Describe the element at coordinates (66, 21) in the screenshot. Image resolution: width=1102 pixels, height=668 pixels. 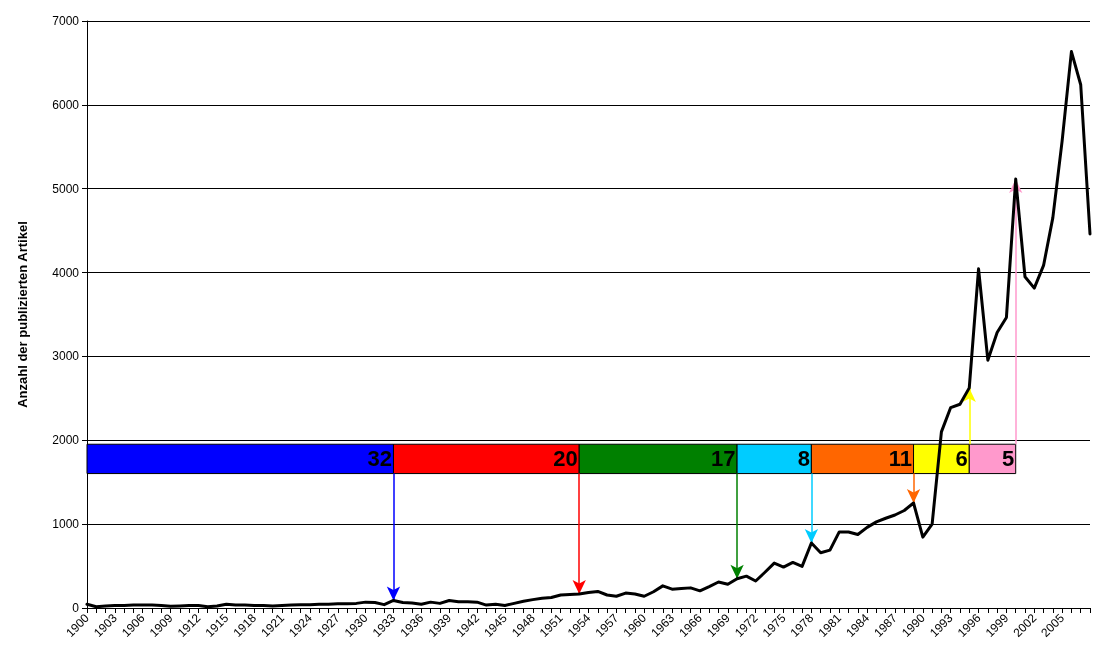
I see `y-tick-label: 7000` at that location.